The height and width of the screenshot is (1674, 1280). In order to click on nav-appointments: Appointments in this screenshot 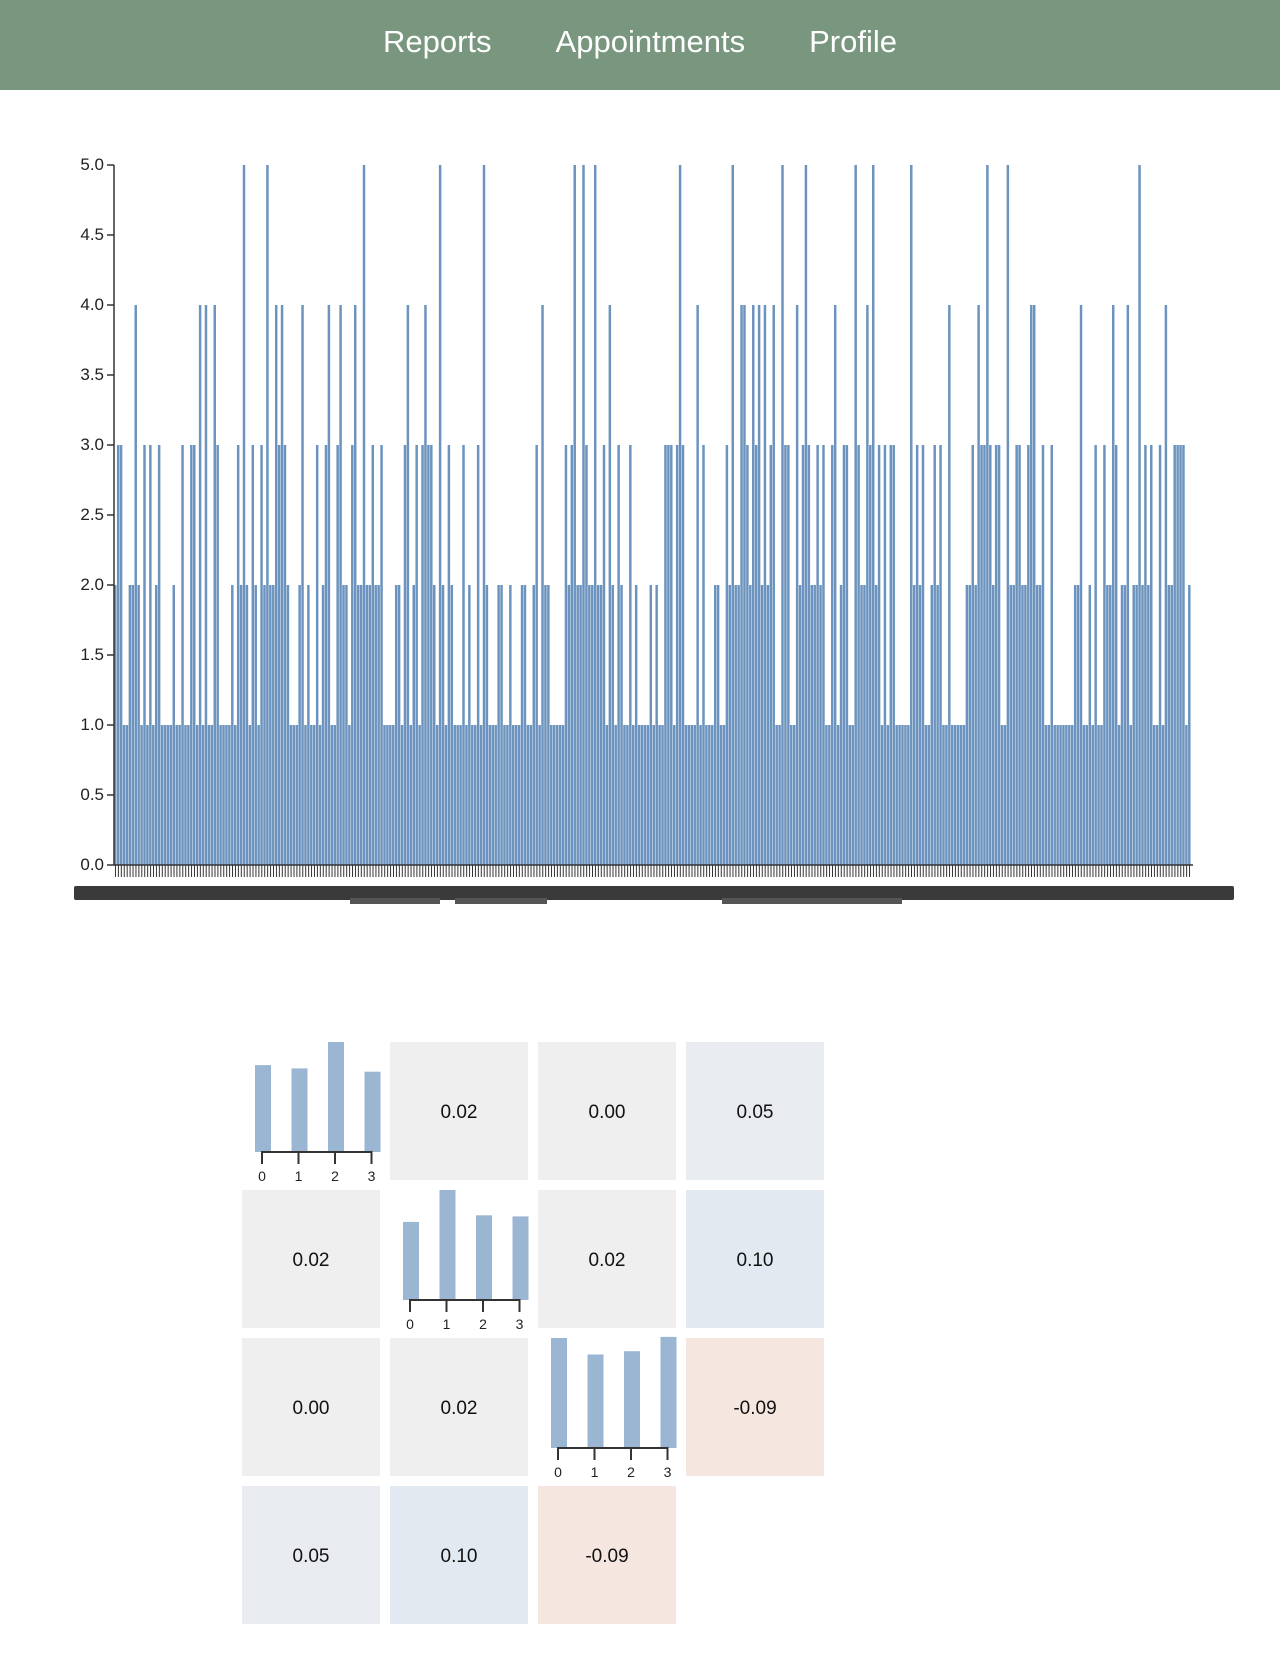, I will do `click(650, 41)`.